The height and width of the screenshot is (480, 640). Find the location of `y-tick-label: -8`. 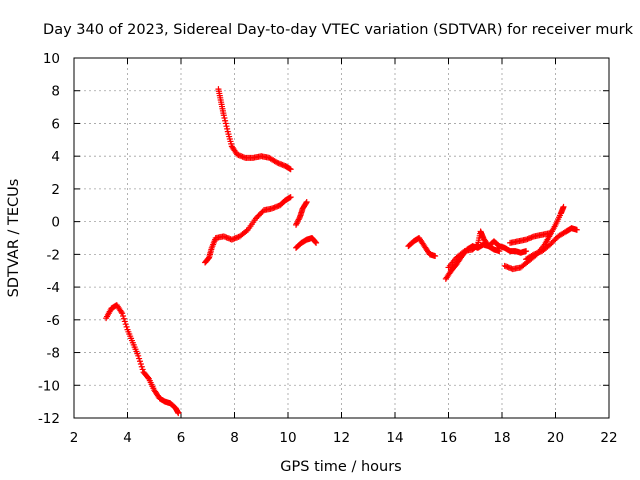

y-tick-label: -8 is located at coordinates (53, 354).